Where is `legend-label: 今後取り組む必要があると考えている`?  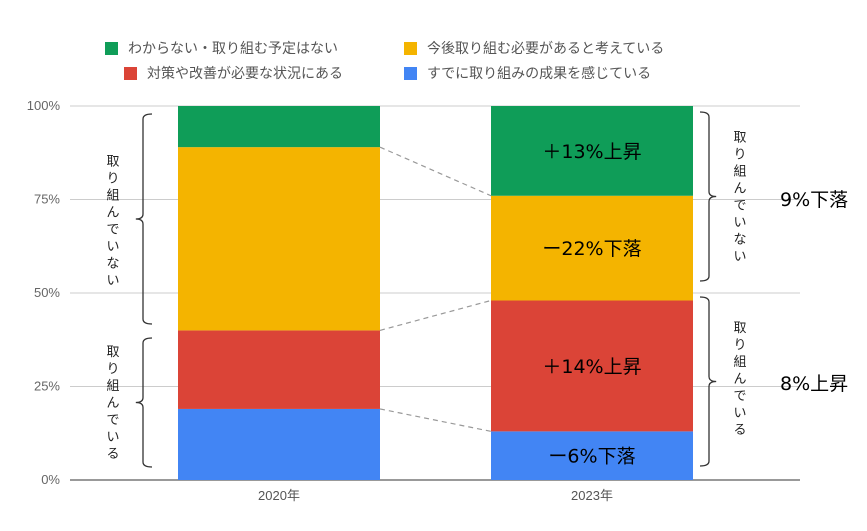 legend-label: 今後取り組む必要があると考えている is located at coordinates (546, 49).